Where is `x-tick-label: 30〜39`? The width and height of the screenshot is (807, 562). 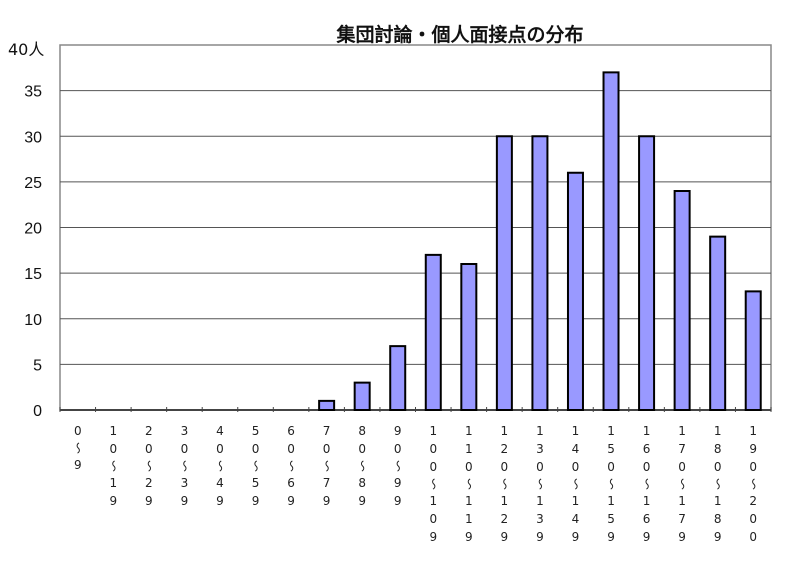
x-tick-label: 30〜39 is located at coordinates (184, 468).